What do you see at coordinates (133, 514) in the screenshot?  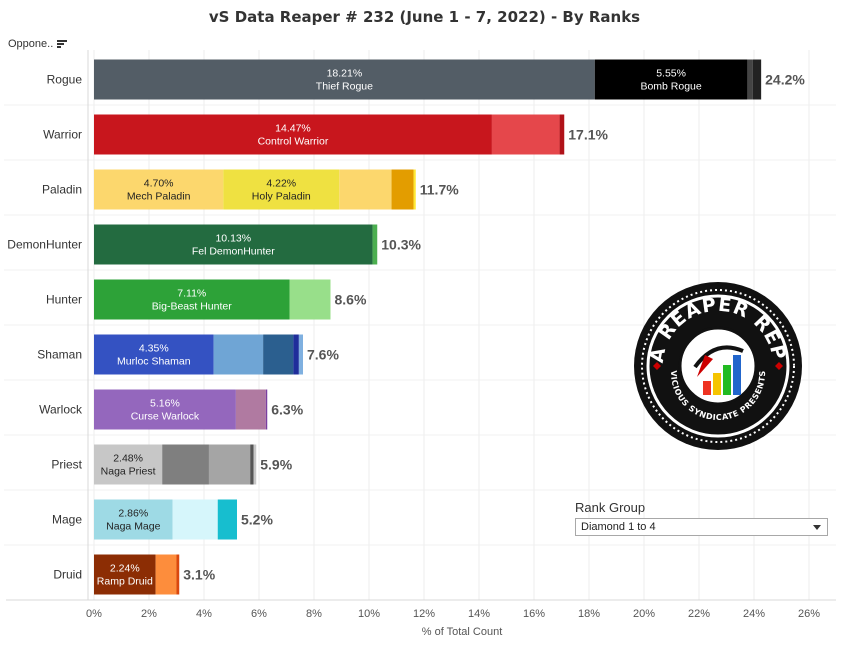 I see `segment-value-label: 2.86%` at bounding box center [133, 514].